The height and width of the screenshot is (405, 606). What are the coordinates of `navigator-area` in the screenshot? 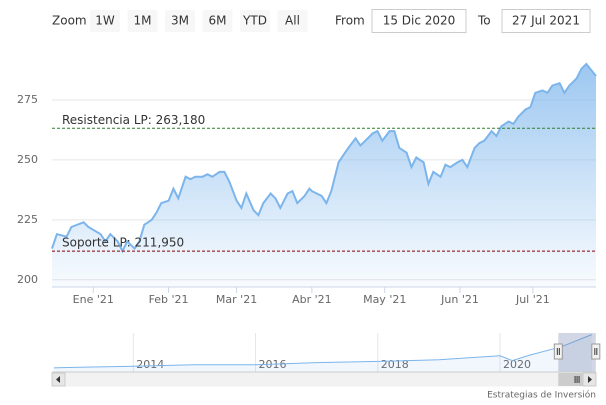 It's located at (322, 353).